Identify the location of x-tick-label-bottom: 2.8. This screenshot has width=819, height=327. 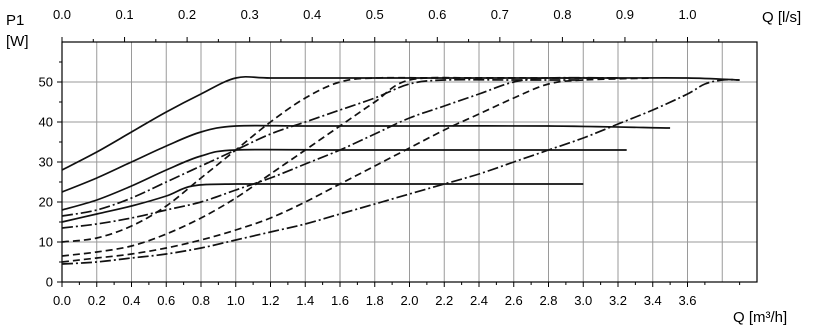
(548, 300).